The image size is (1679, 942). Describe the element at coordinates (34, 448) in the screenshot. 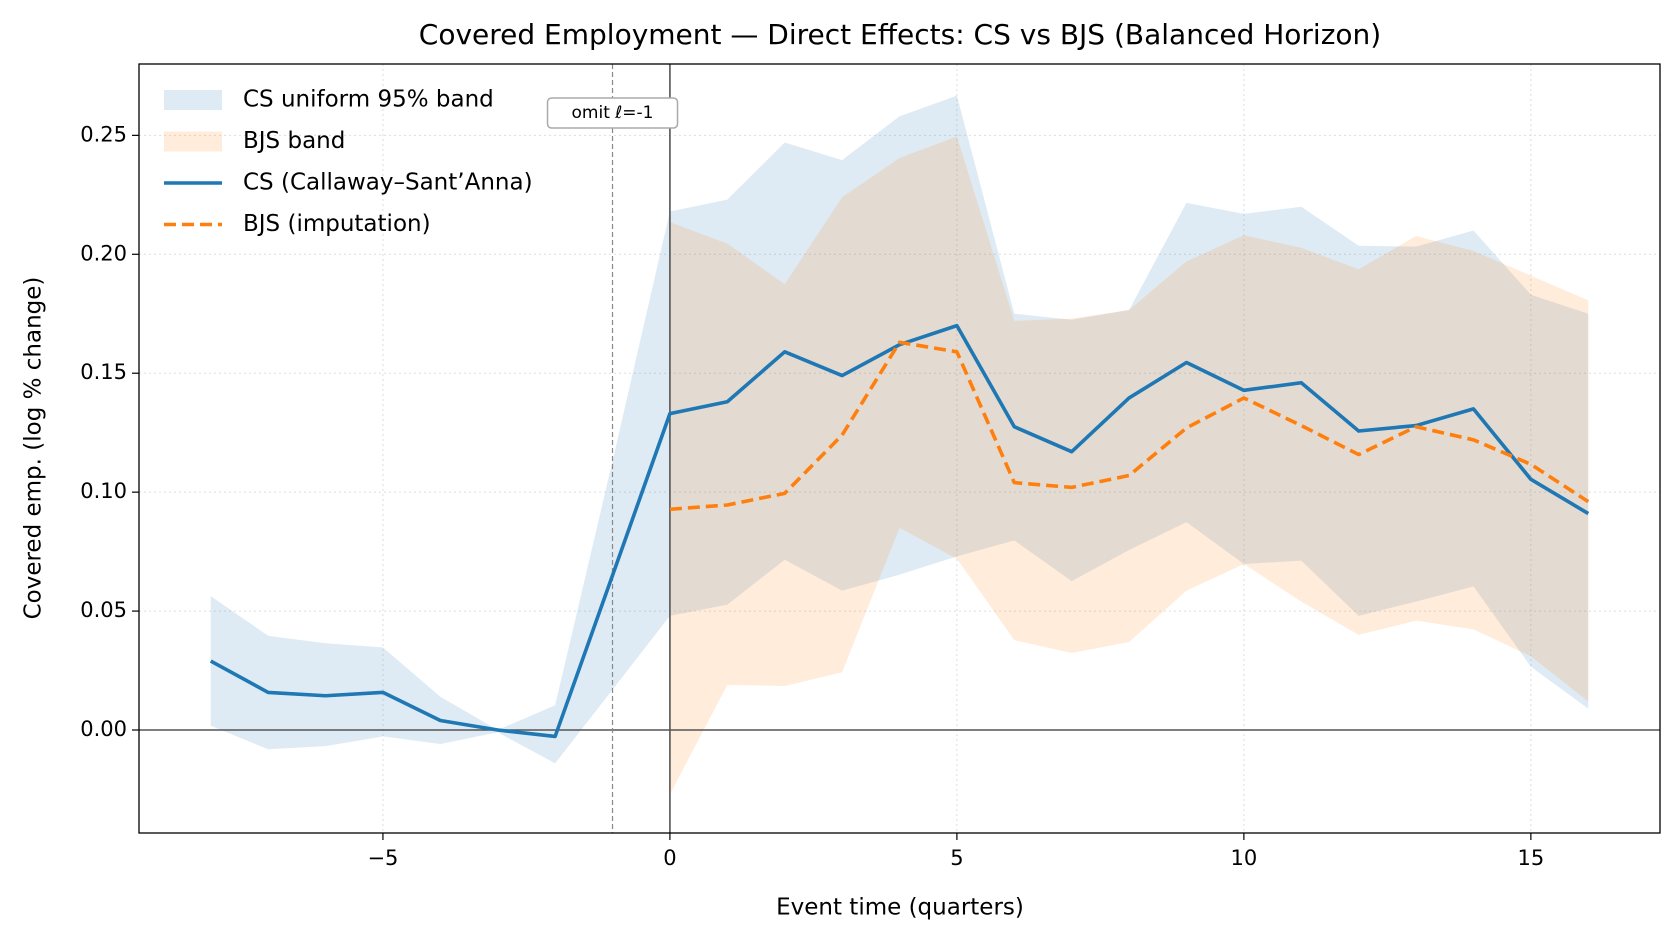

I see `y-axis-label: Covered emp. (log % change)` at that location.